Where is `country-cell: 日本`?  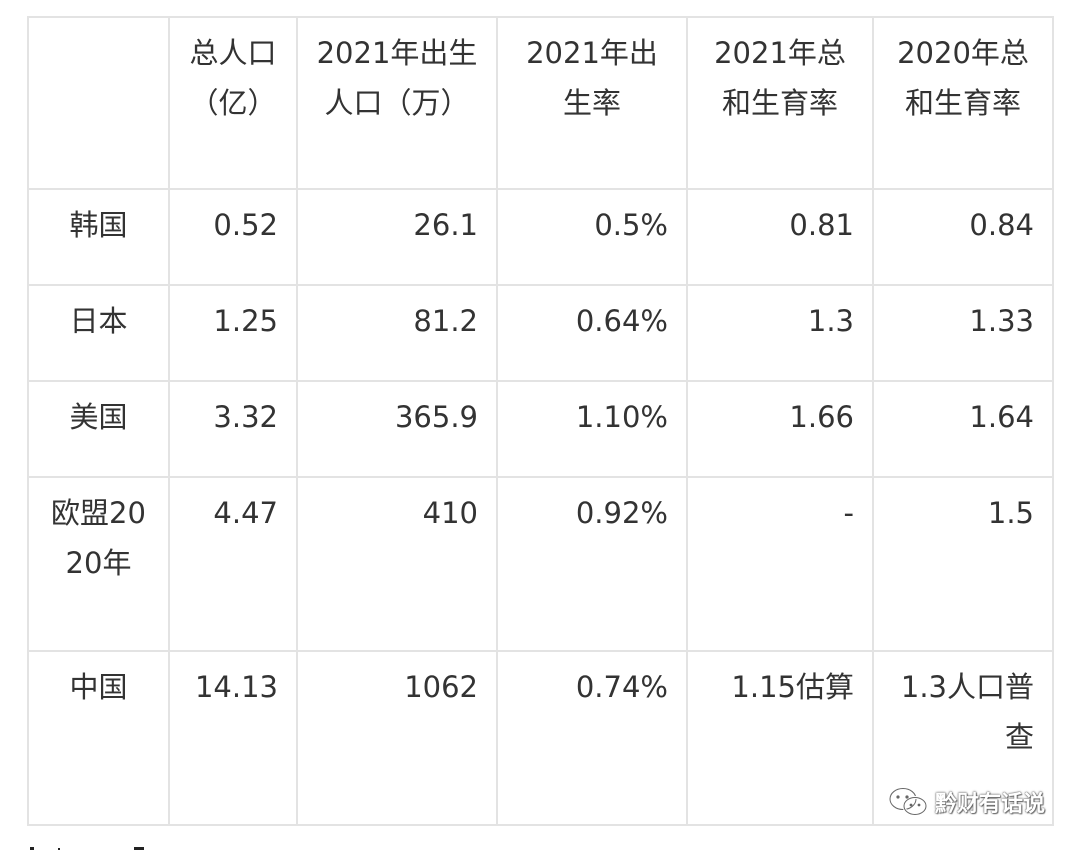
country-cell: 日本 is located at coordinates (98, 333).